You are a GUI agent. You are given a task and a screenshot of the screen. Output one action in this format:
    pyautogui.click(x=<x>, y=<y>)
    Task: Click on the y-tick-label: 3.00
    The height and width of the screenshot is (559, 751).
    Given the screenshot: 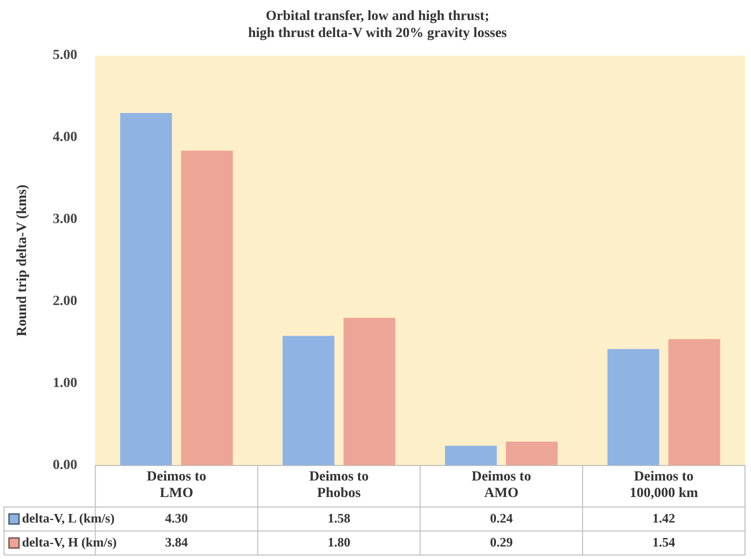 What is the action you would take?
    pyautogui.click(x=65, y=220)
    